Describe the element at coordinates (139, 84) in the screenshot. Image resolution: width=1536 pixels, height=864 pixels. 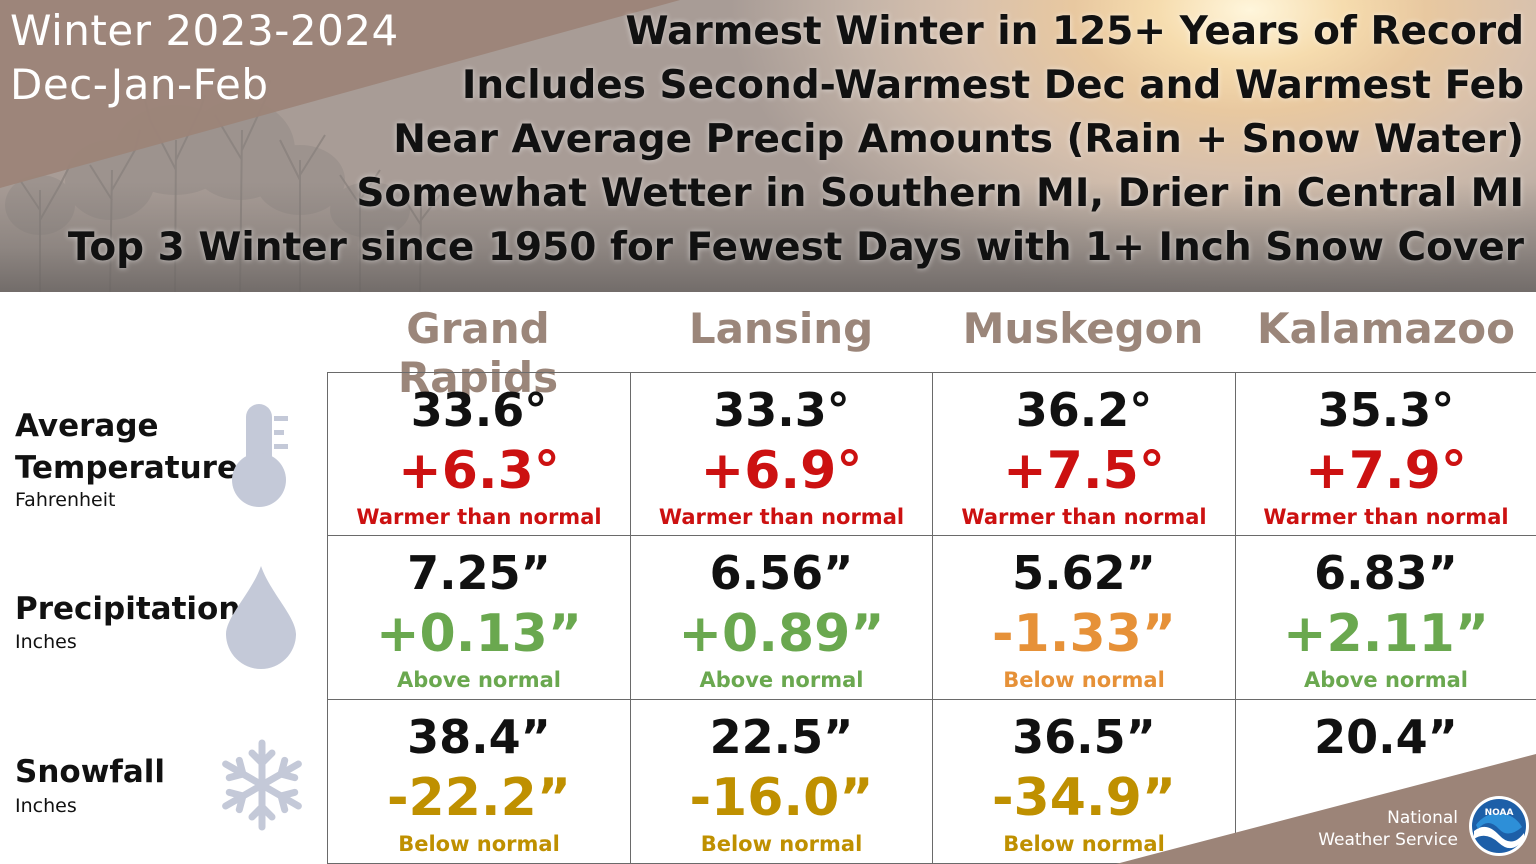
I see `season-months: Dec-Jan-Feb` at that location.